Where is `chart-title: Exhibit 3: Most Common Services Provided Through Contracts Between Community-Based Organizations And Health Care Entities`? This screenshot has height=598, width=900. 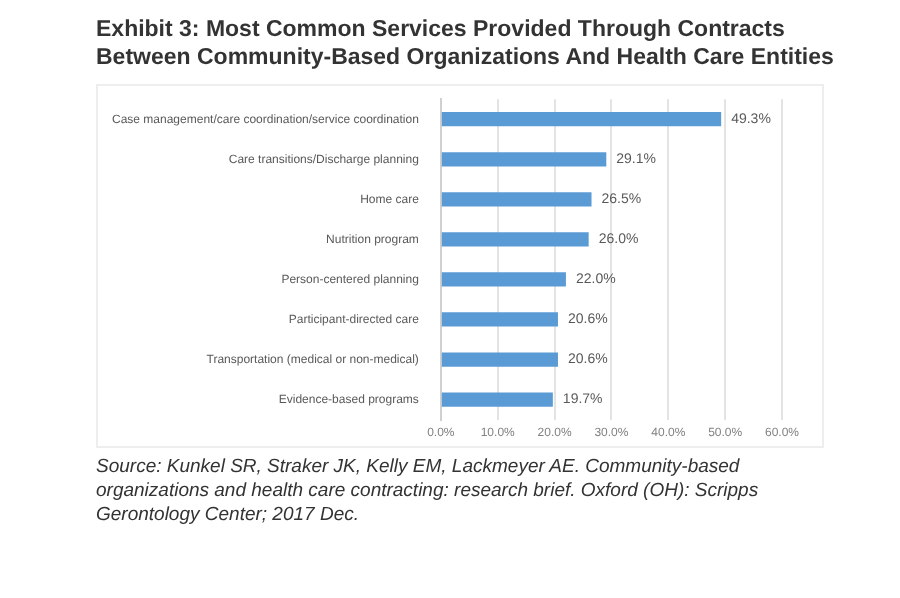 chart-title: Exhibit 3: Most Common Services Provided Through Contracts Between Community-Based Organizations And Health Care Entities is located at coordinates (466, 44).